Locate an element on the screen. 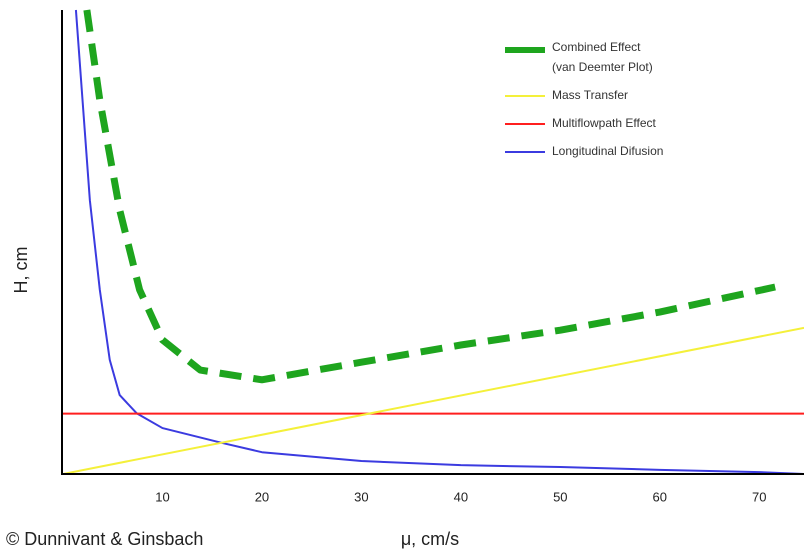 This screenshot has height=552, width=804. x-tick-label: 70 is located at coordinates (759, 496).